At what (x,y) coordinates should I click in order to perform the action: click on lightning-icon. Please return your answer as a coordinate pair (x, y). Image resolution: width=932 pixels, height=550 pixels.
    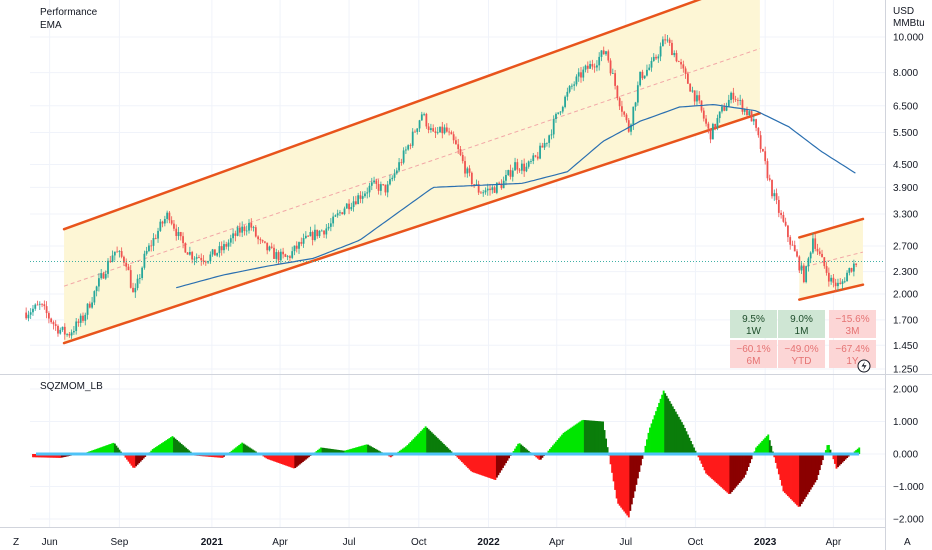
    Looking at the image, I should click on (864, 366).